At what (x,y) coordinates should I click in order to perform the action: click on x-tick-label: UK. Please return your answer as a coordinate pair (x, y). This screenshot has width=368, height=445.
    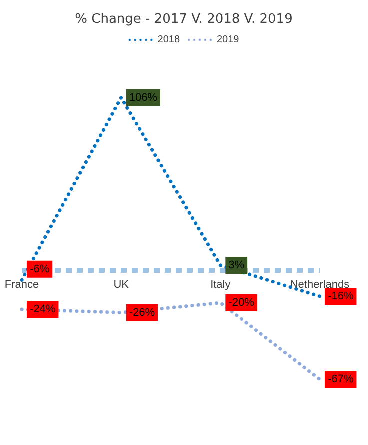
    Looking at the image, I should click on (122, 284).